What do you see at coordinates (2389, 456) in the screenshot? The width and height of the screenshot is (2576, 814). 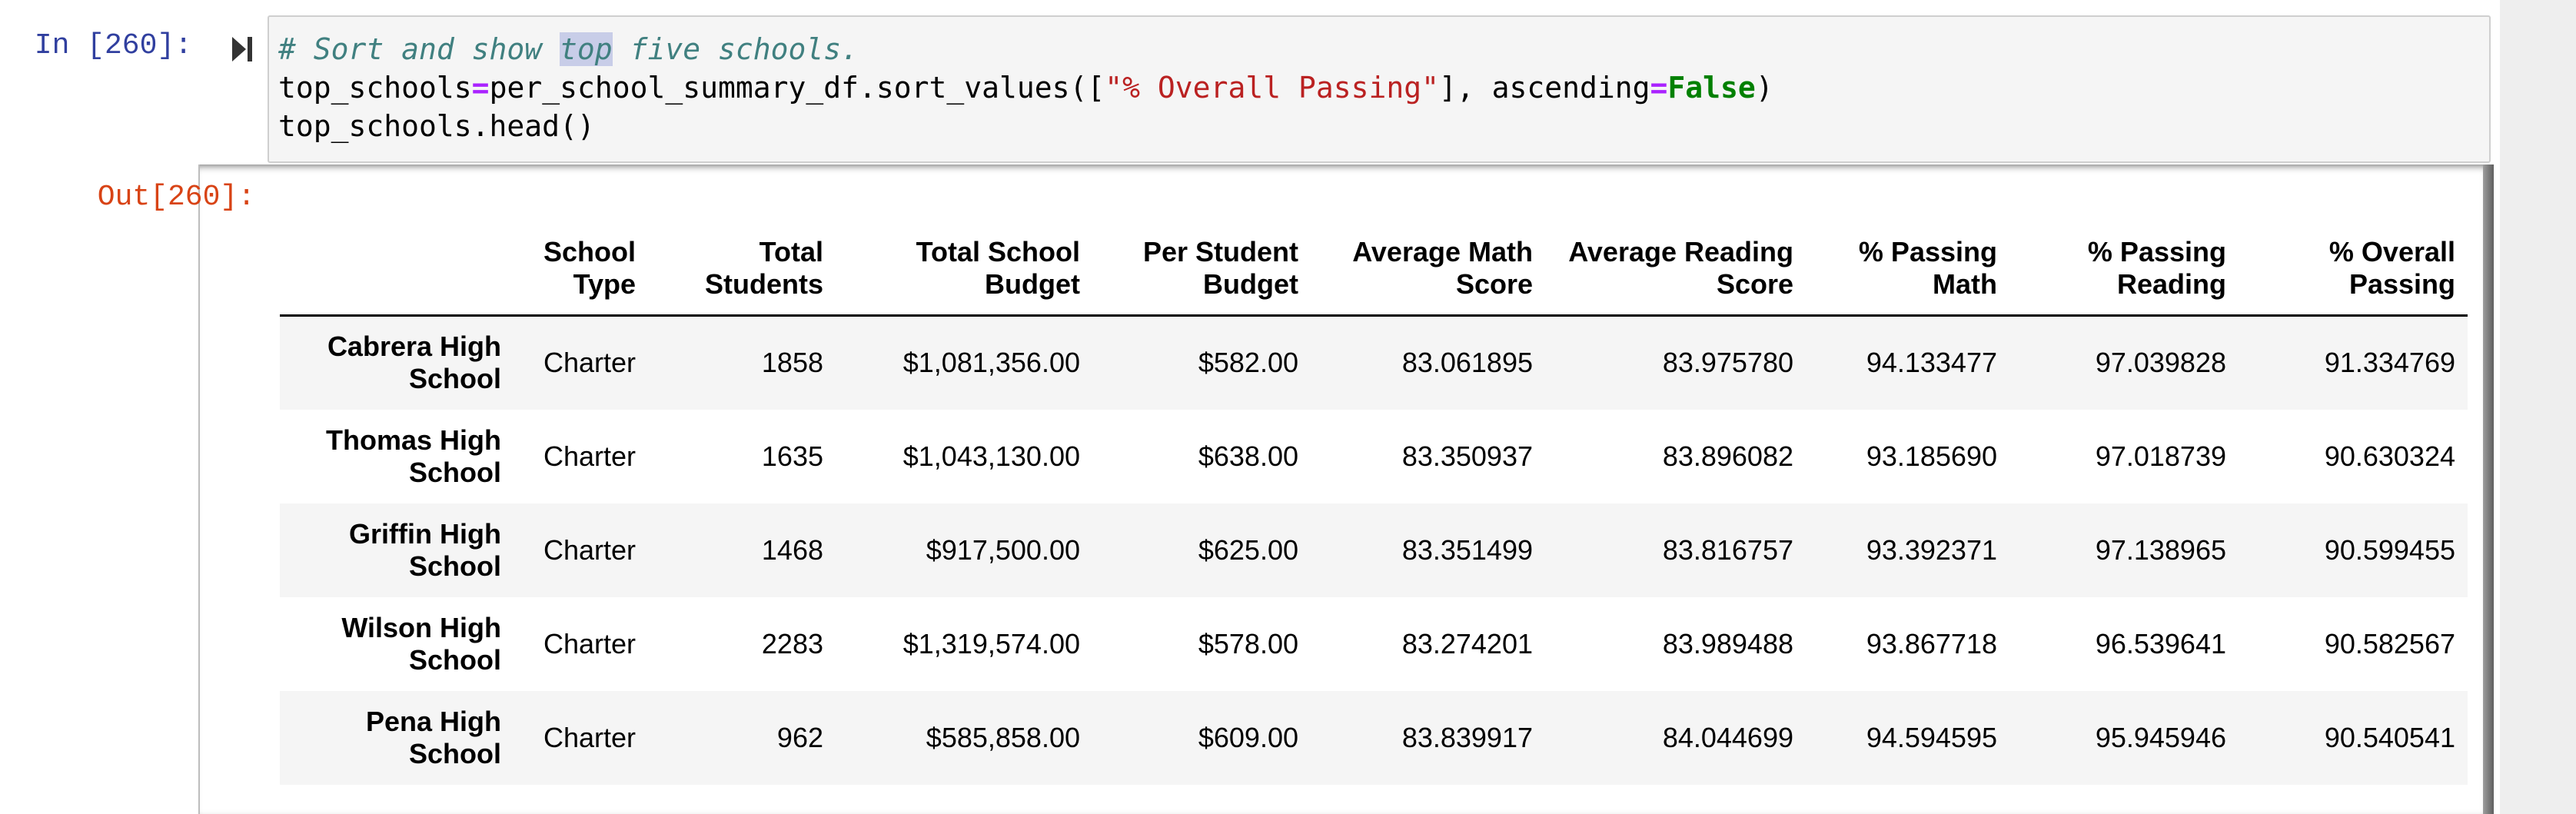 I see `cell-overall-passing: 90.630324` at bounding box center [2389, 456].